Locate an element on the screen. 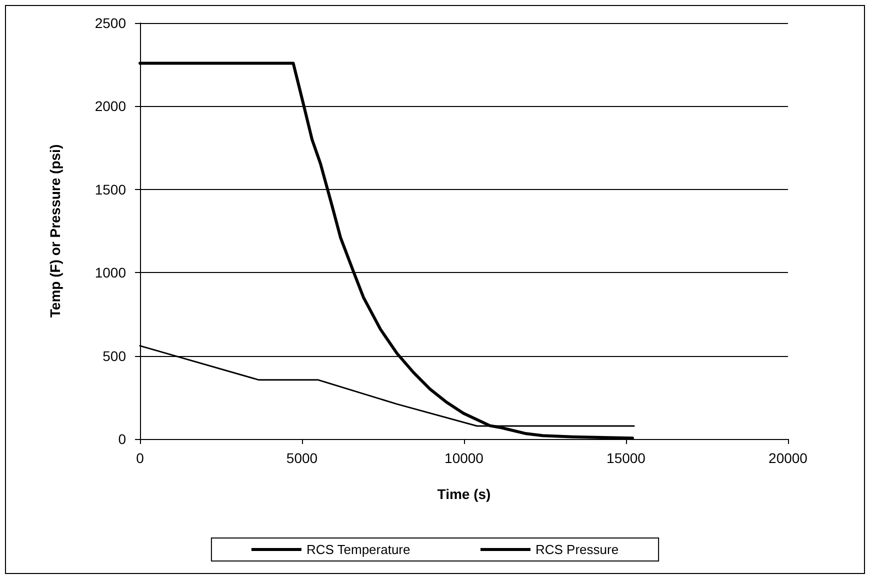 This screenshot has height=581, width=872. x-tick-label: 10000 is located at coordinates (464, 458).